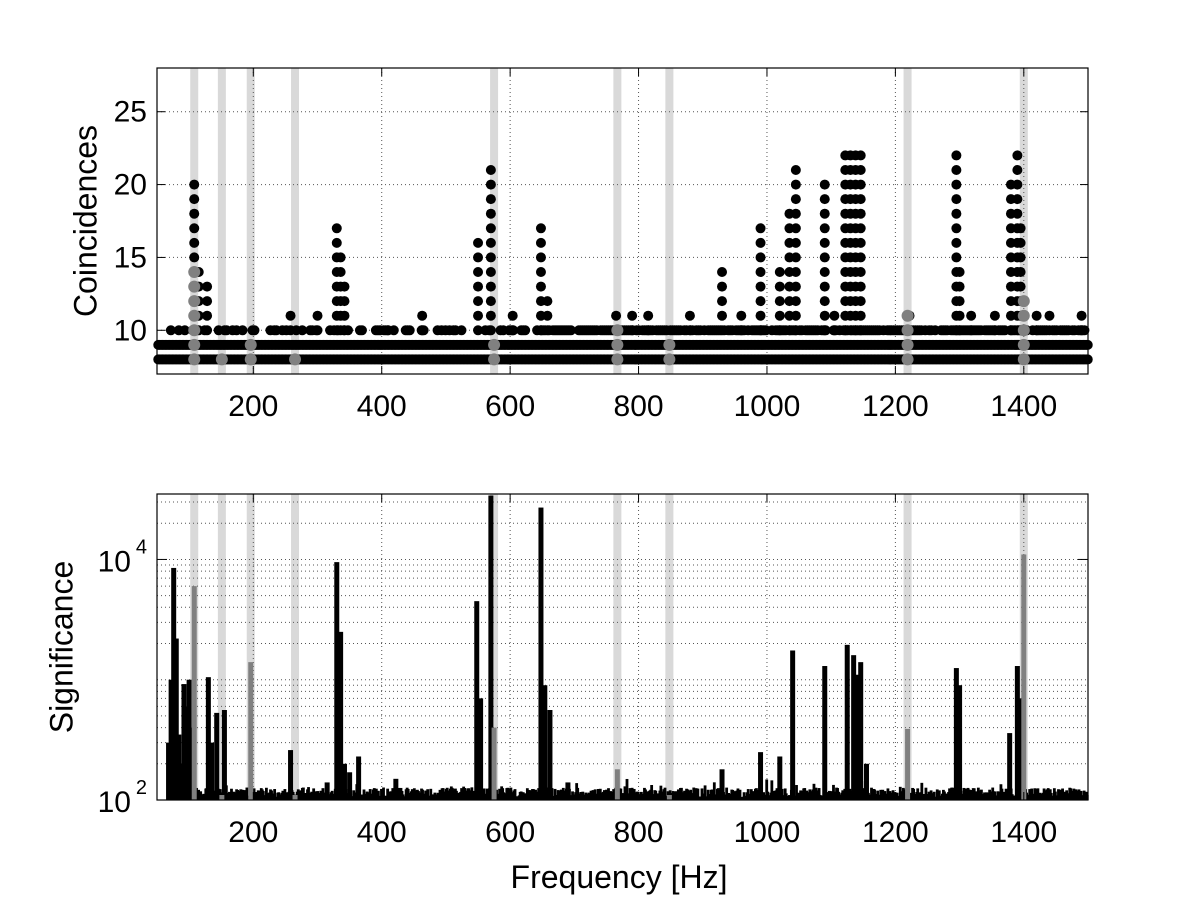 This screenshot has height=900, width=1201. Describe the element at coordinates (1023, 406) in the screenshot. I see `x-tick-label: 1400` at that location.